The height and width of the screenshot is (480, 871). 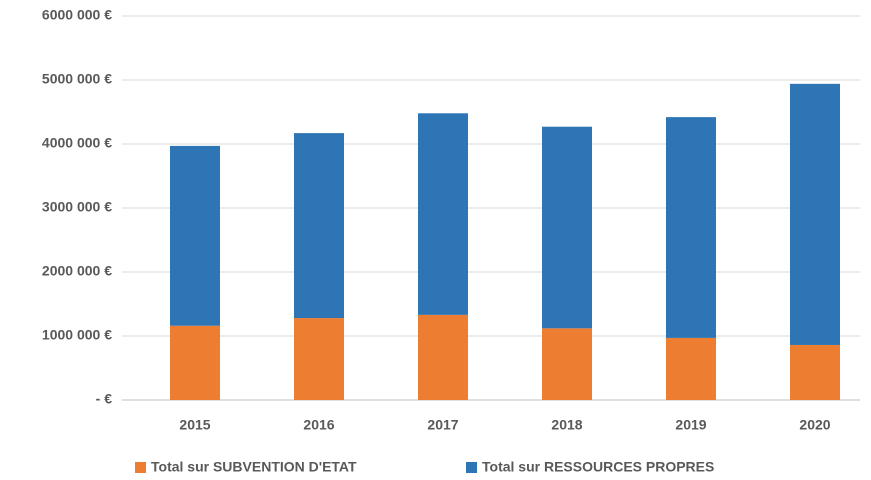 I want to click on y-tick-label: - €, so click(x=104, y=399).